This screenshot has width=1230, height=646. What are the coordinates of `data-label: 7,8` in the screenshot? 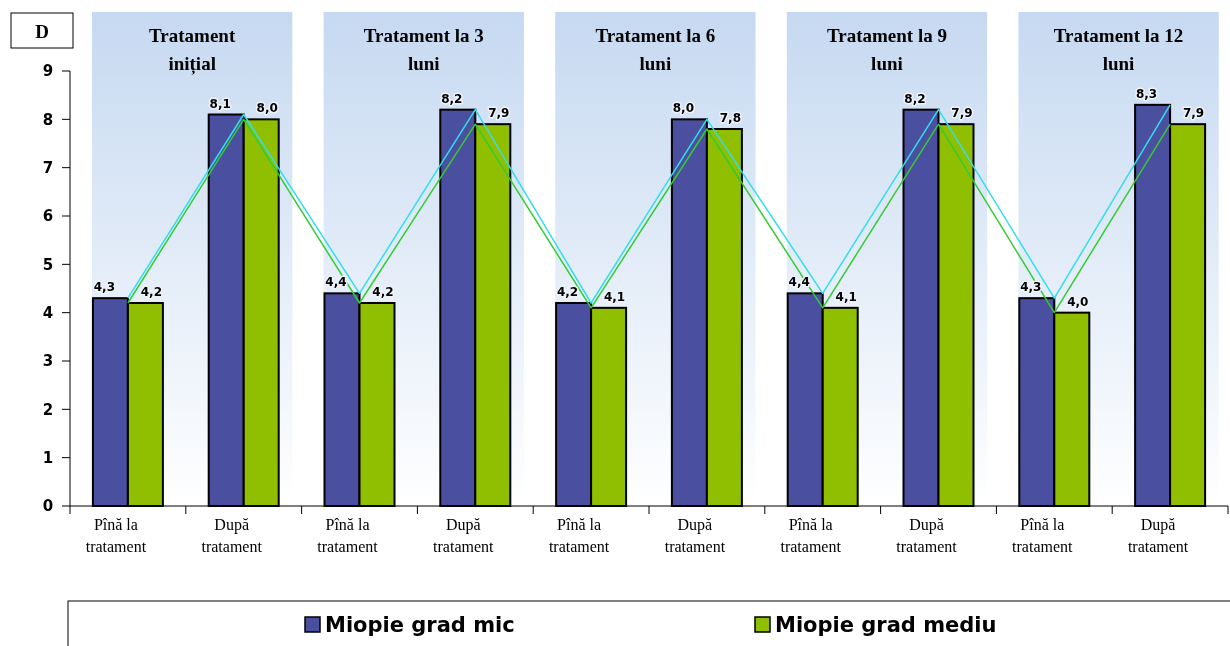 It's located at (730, 118).